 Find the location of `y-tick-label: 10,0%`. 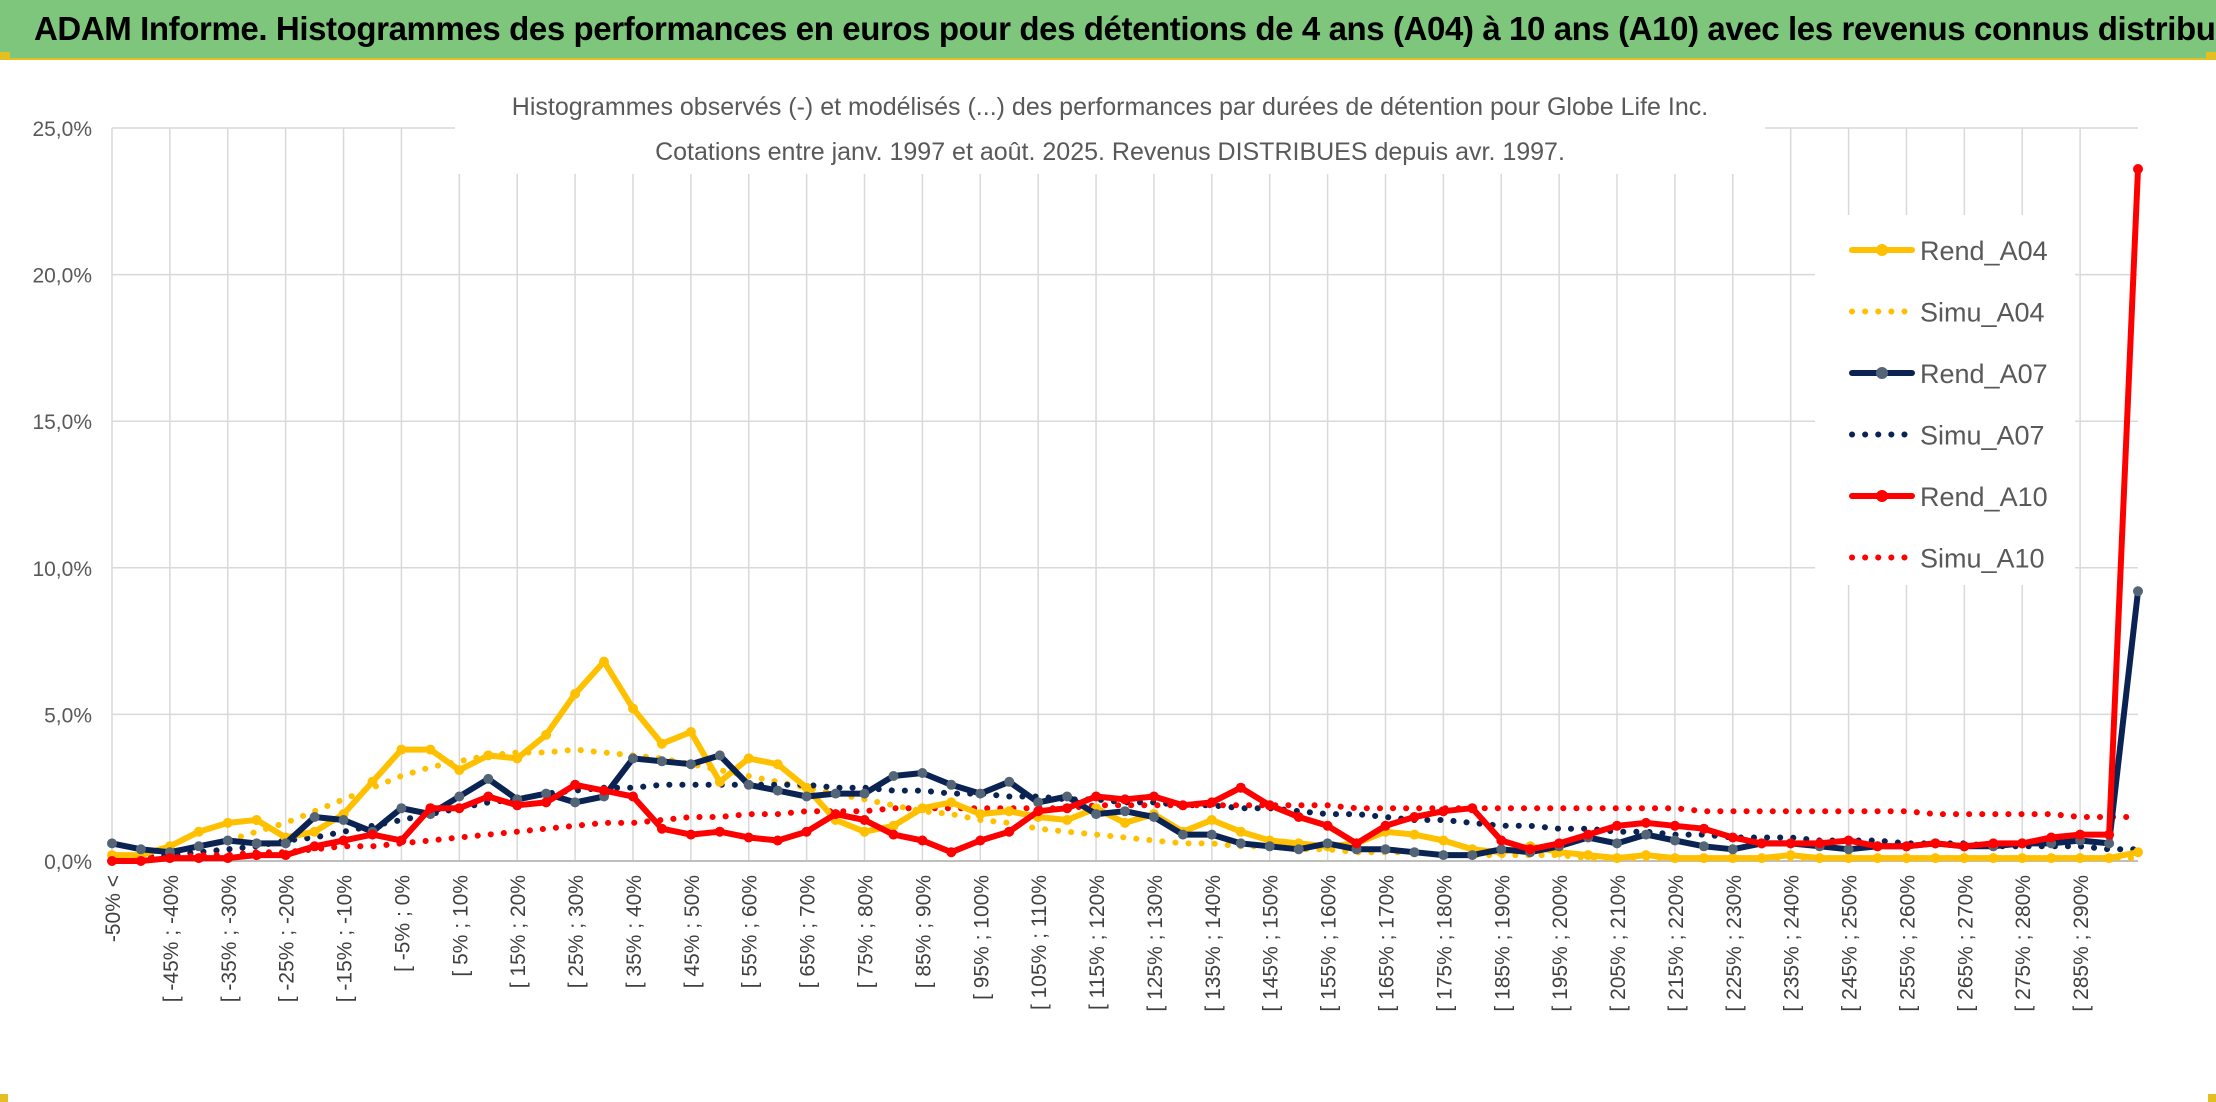

y-tick-label: 10,0% is located at coordinates (62, 569).